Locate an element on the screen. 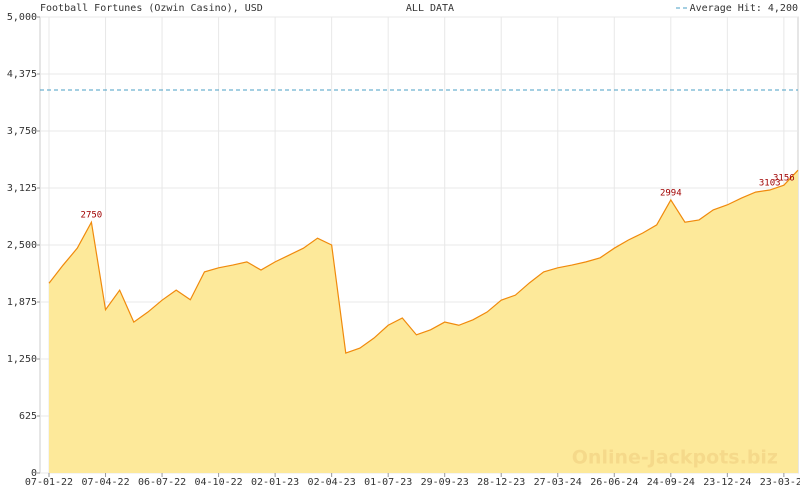 The height and width of the screenshot is (490, 800). x-tick-label: 24-09-24 is located at coordinates (671, 482).